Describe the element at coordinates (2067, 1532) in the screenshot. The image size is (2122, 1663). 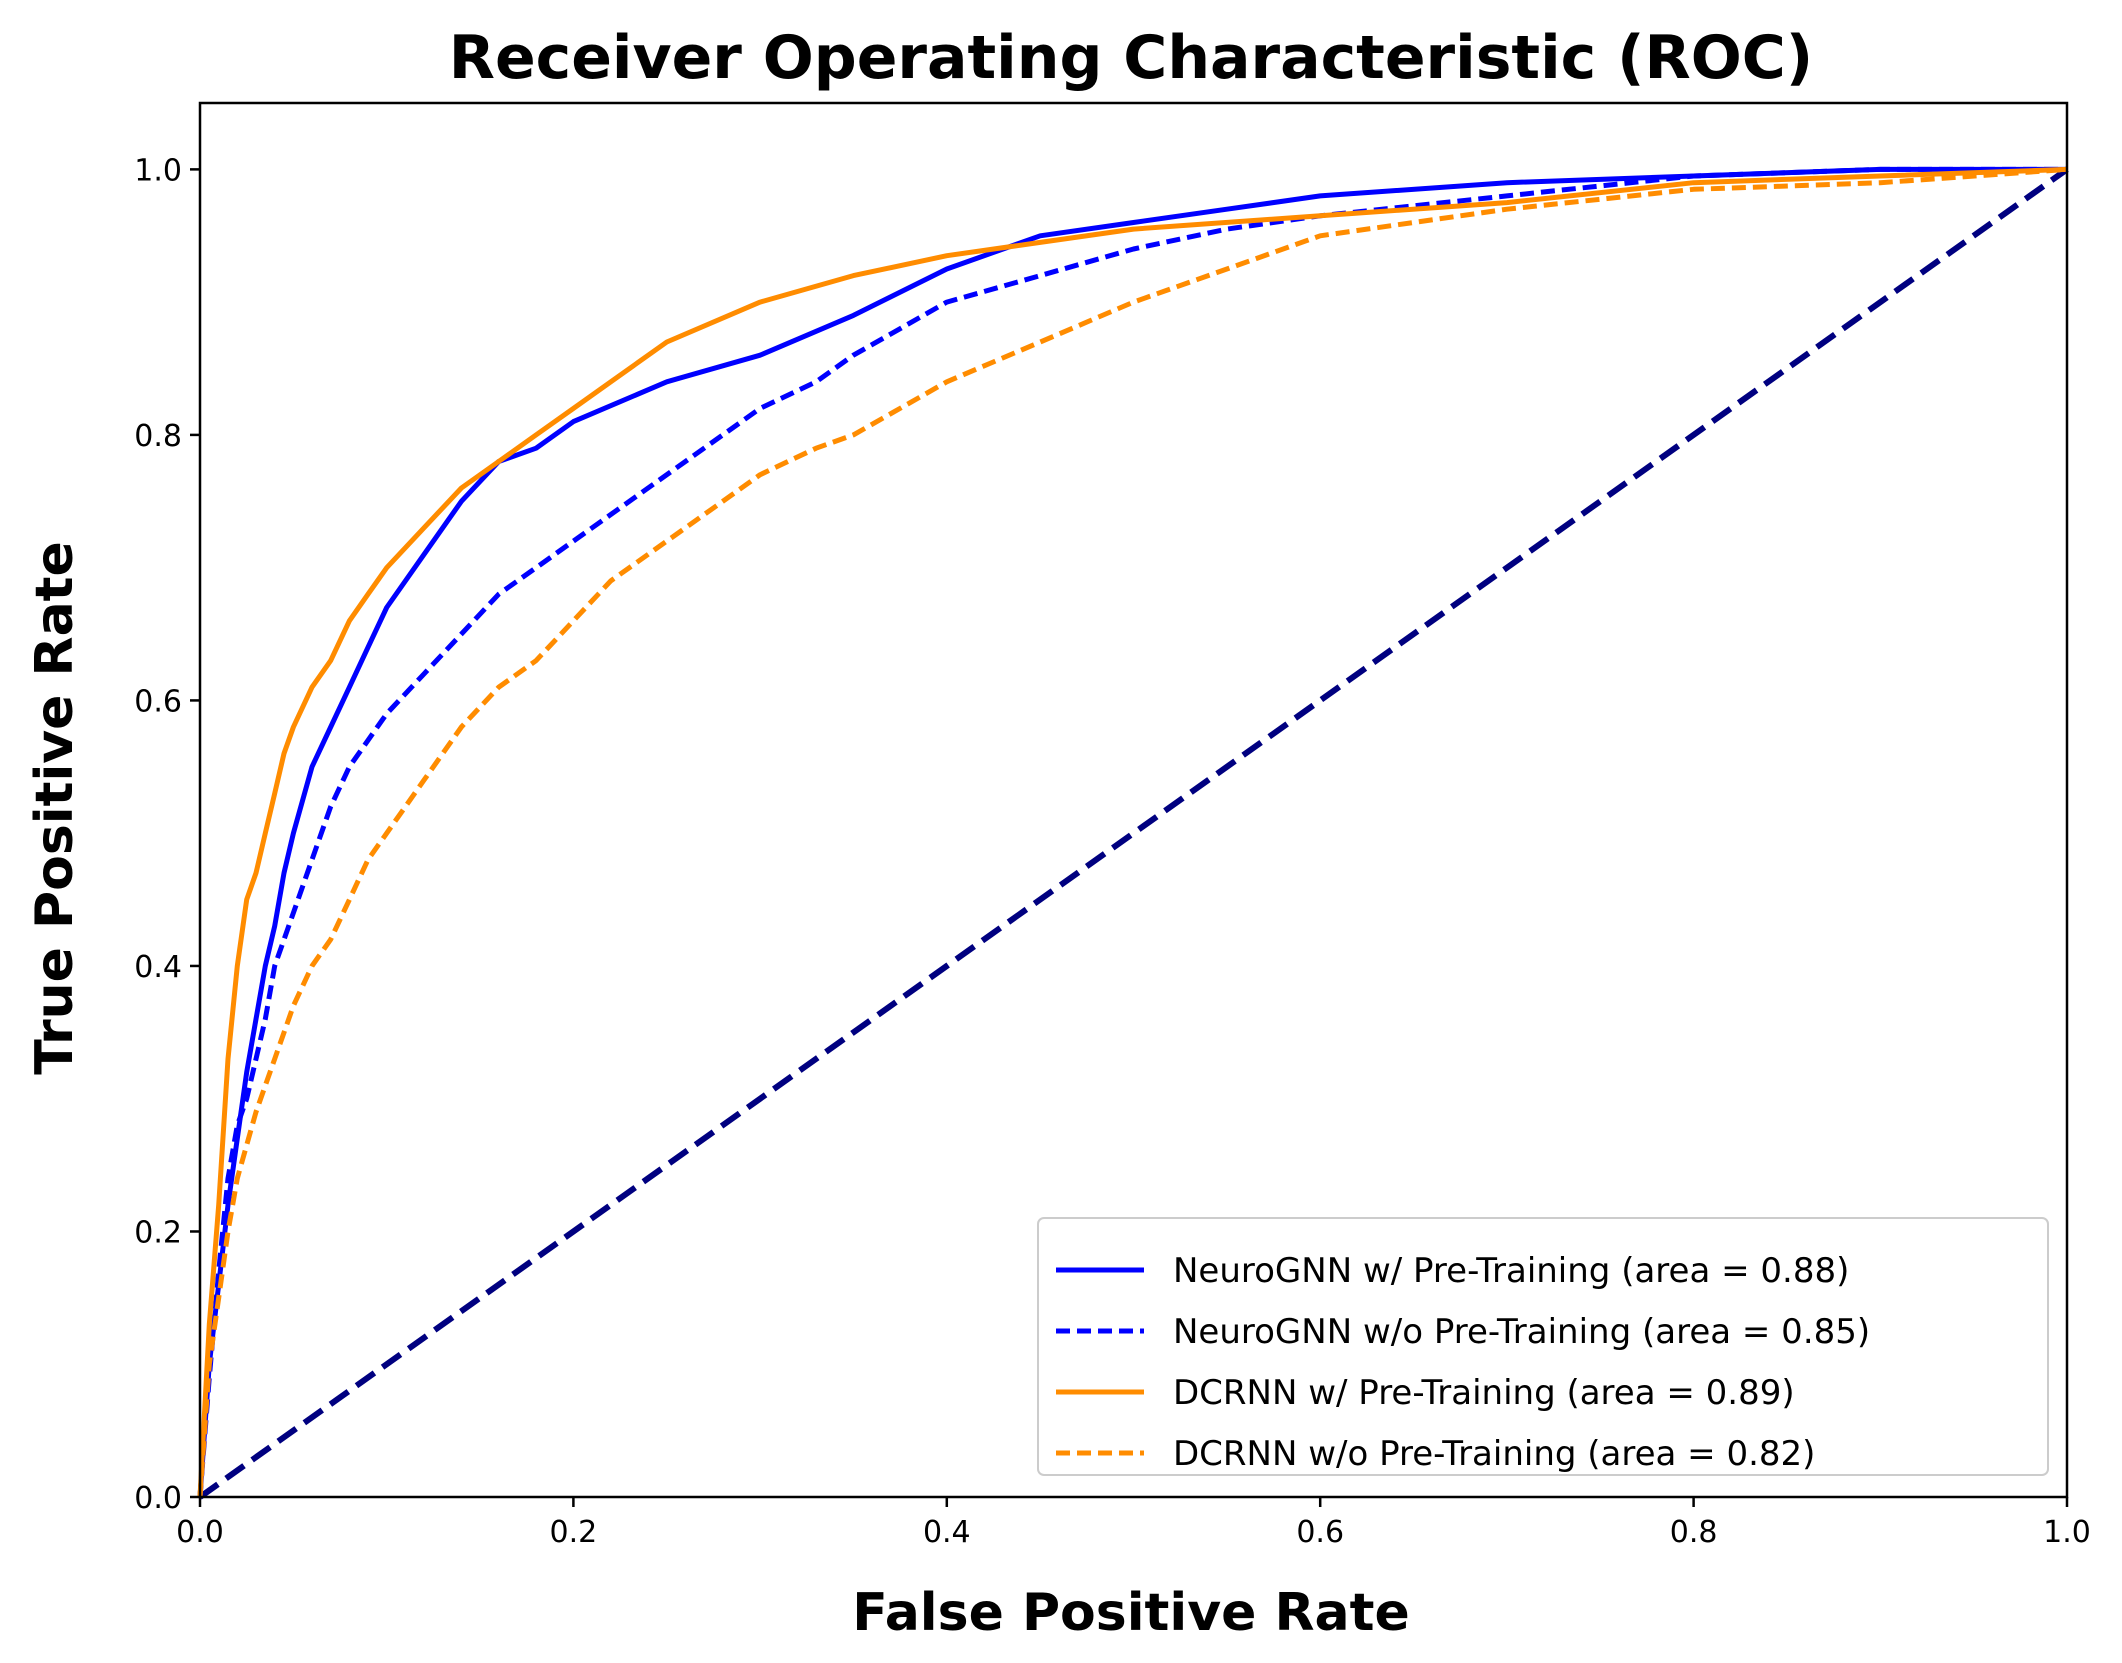
I see `x-tick-label: 1.0` at that location.